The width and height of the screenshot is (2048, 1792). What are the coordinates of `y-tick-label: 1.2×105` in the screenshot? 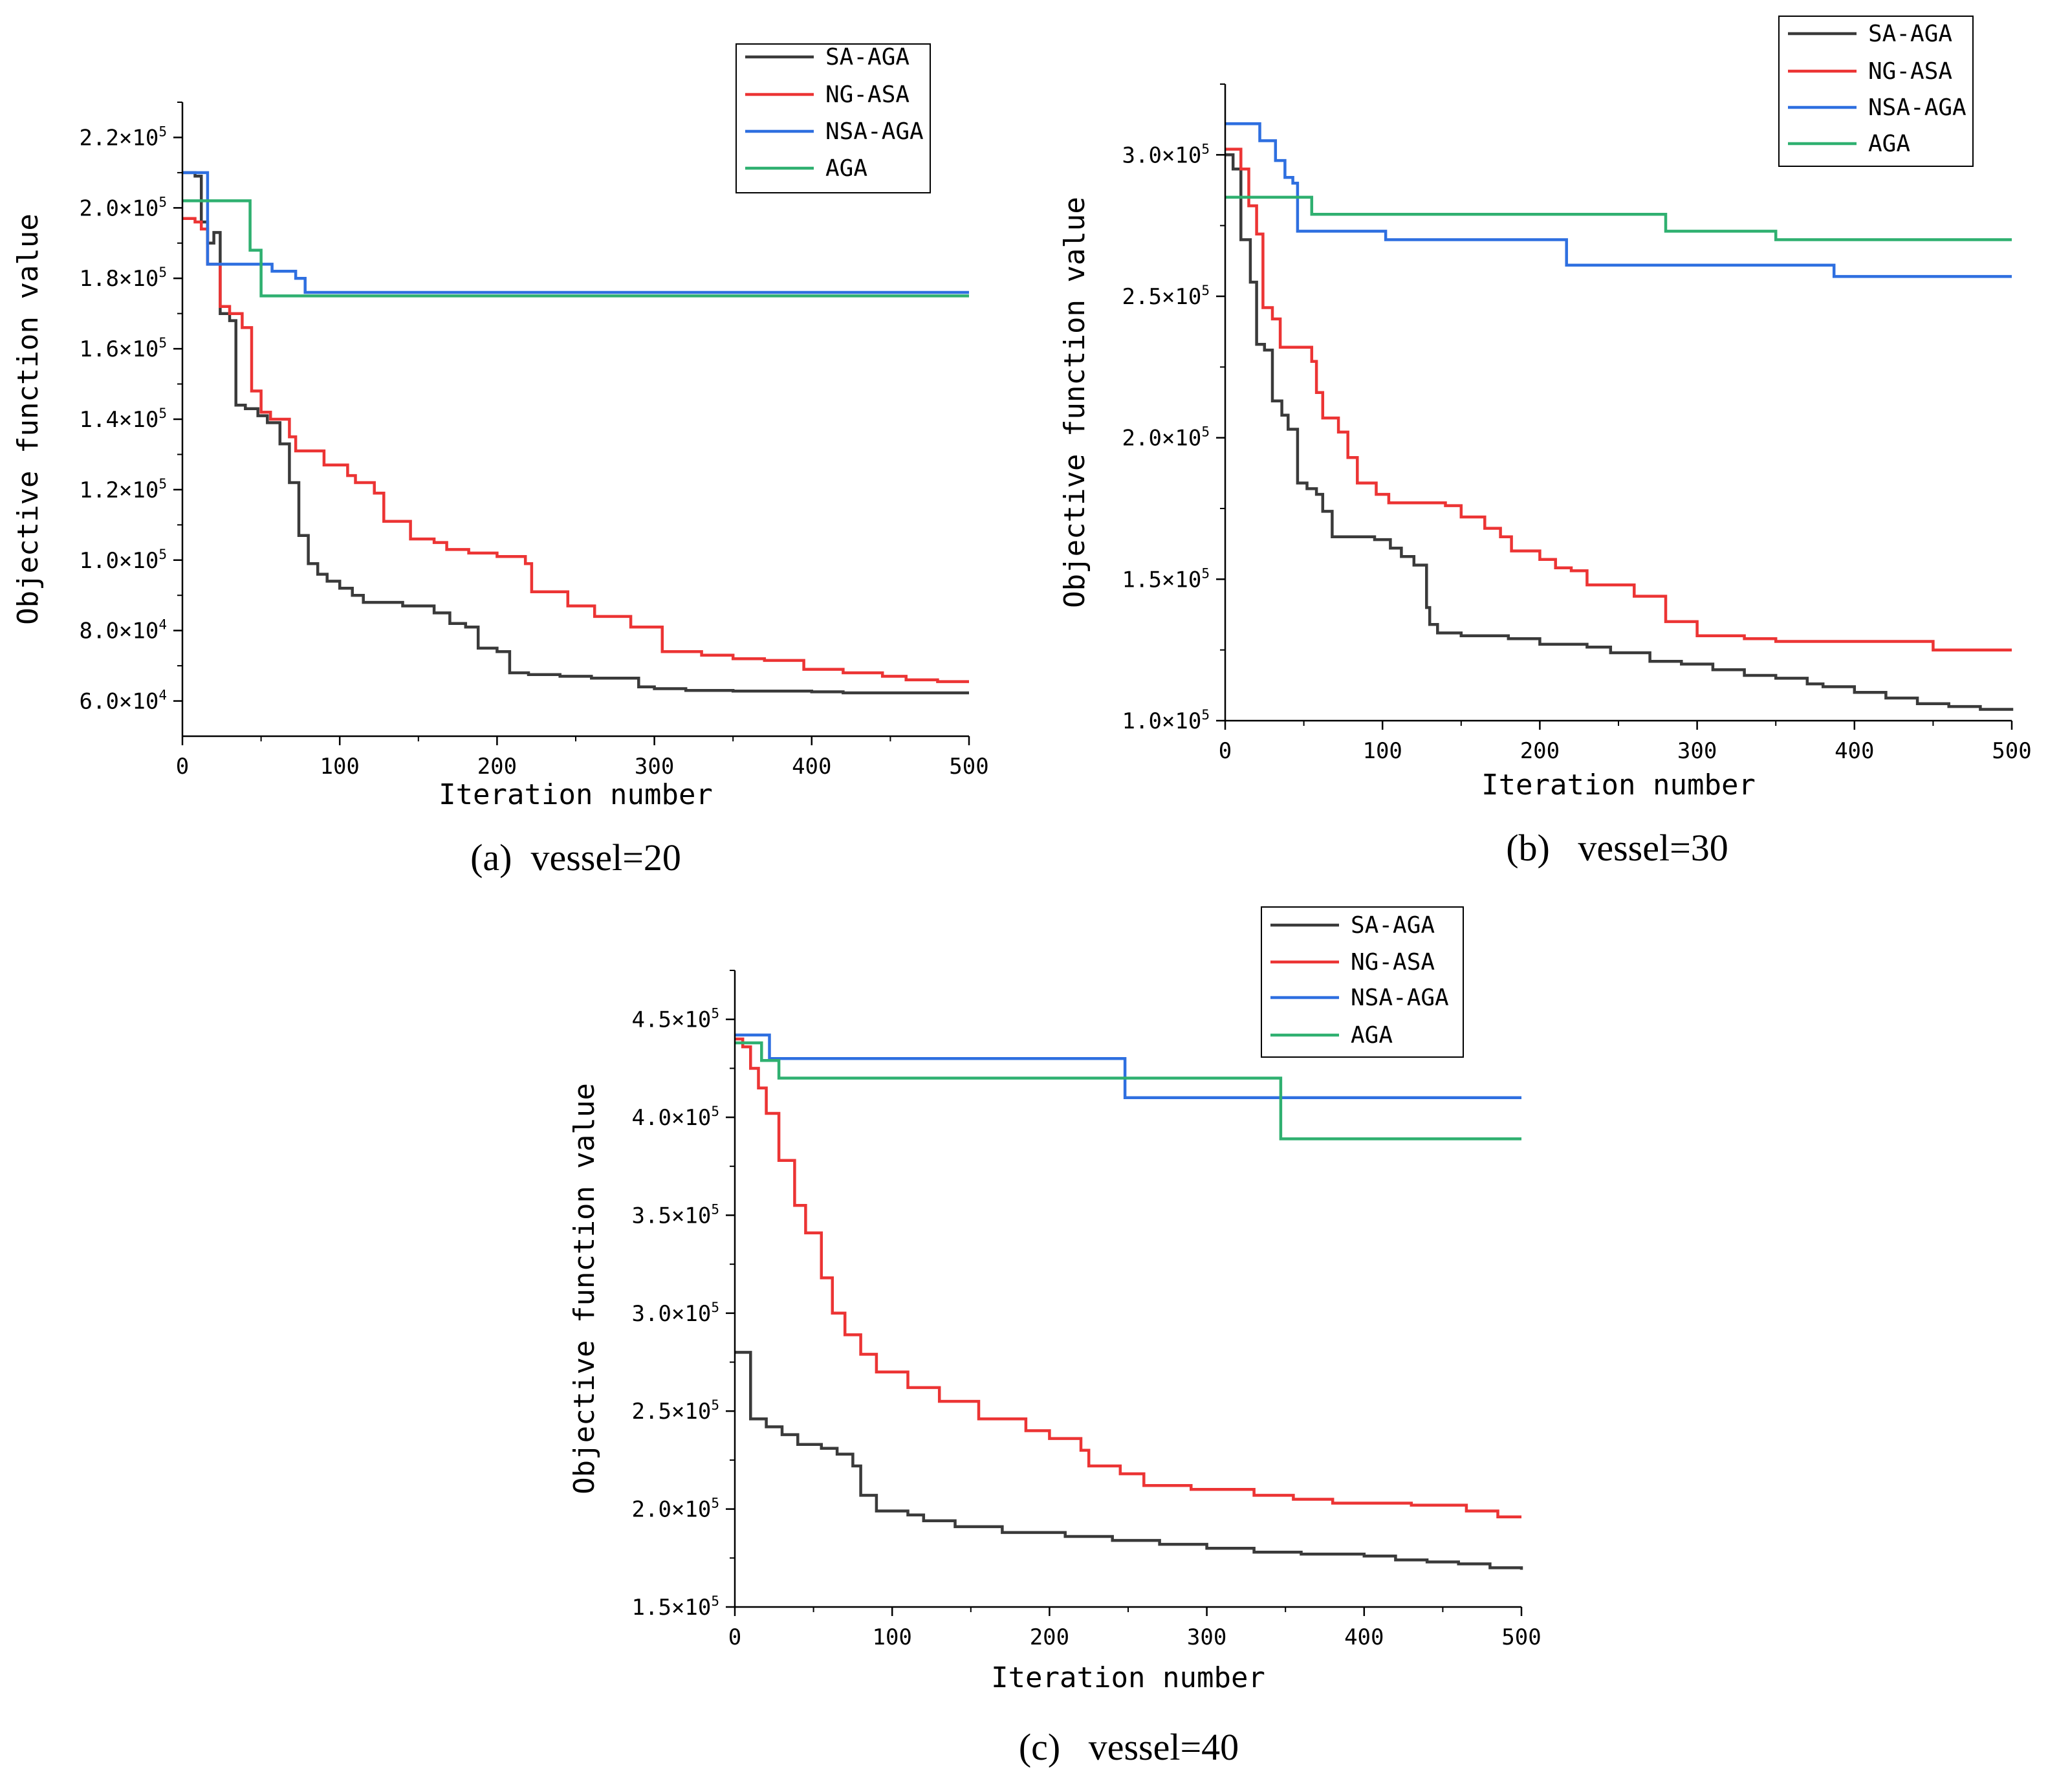 It's located at (123, 489).